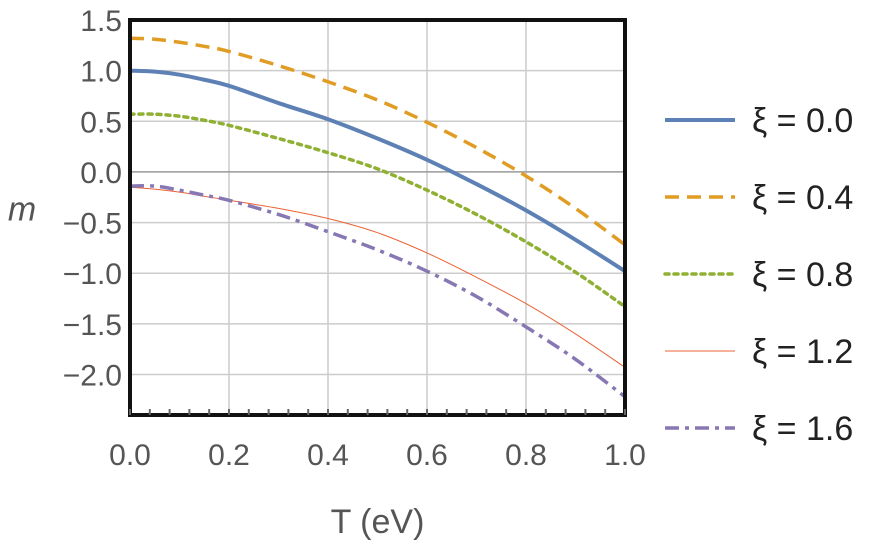 Image resolution: width=872 pixels, height=545 pixels. Describe the element at coordinates (328, 455) in the screenshot. I see `x-tick-label: 0.4` at that location.